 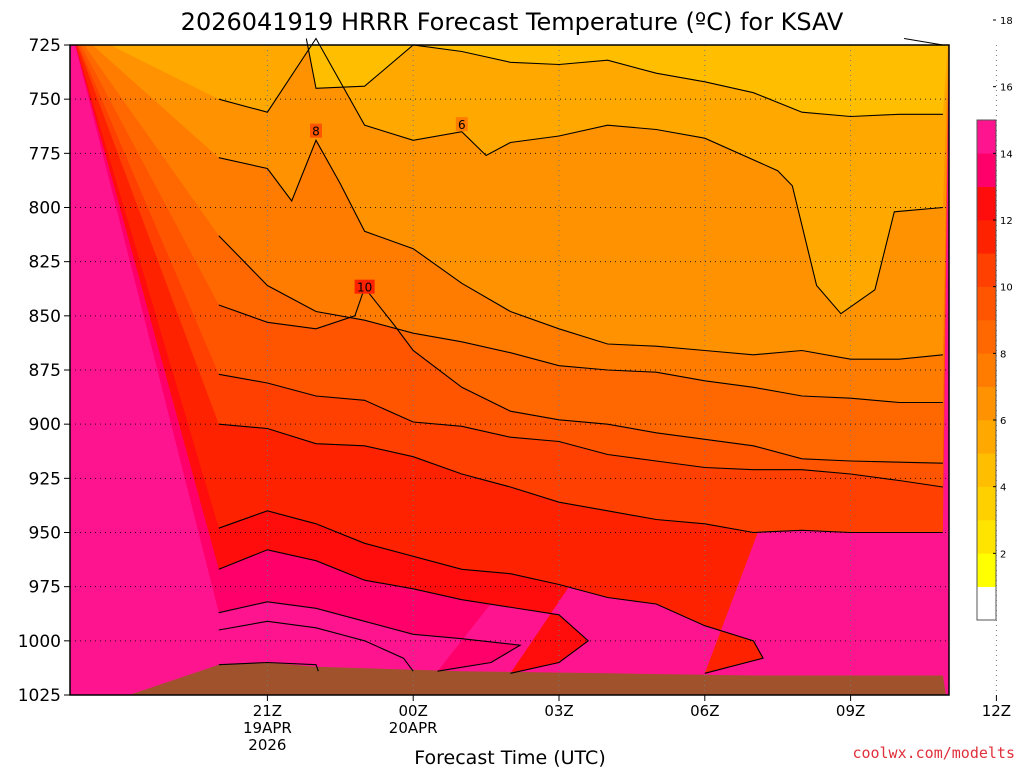 I want to click on x-tick-label: 06Z, so click(x=704, y=711).